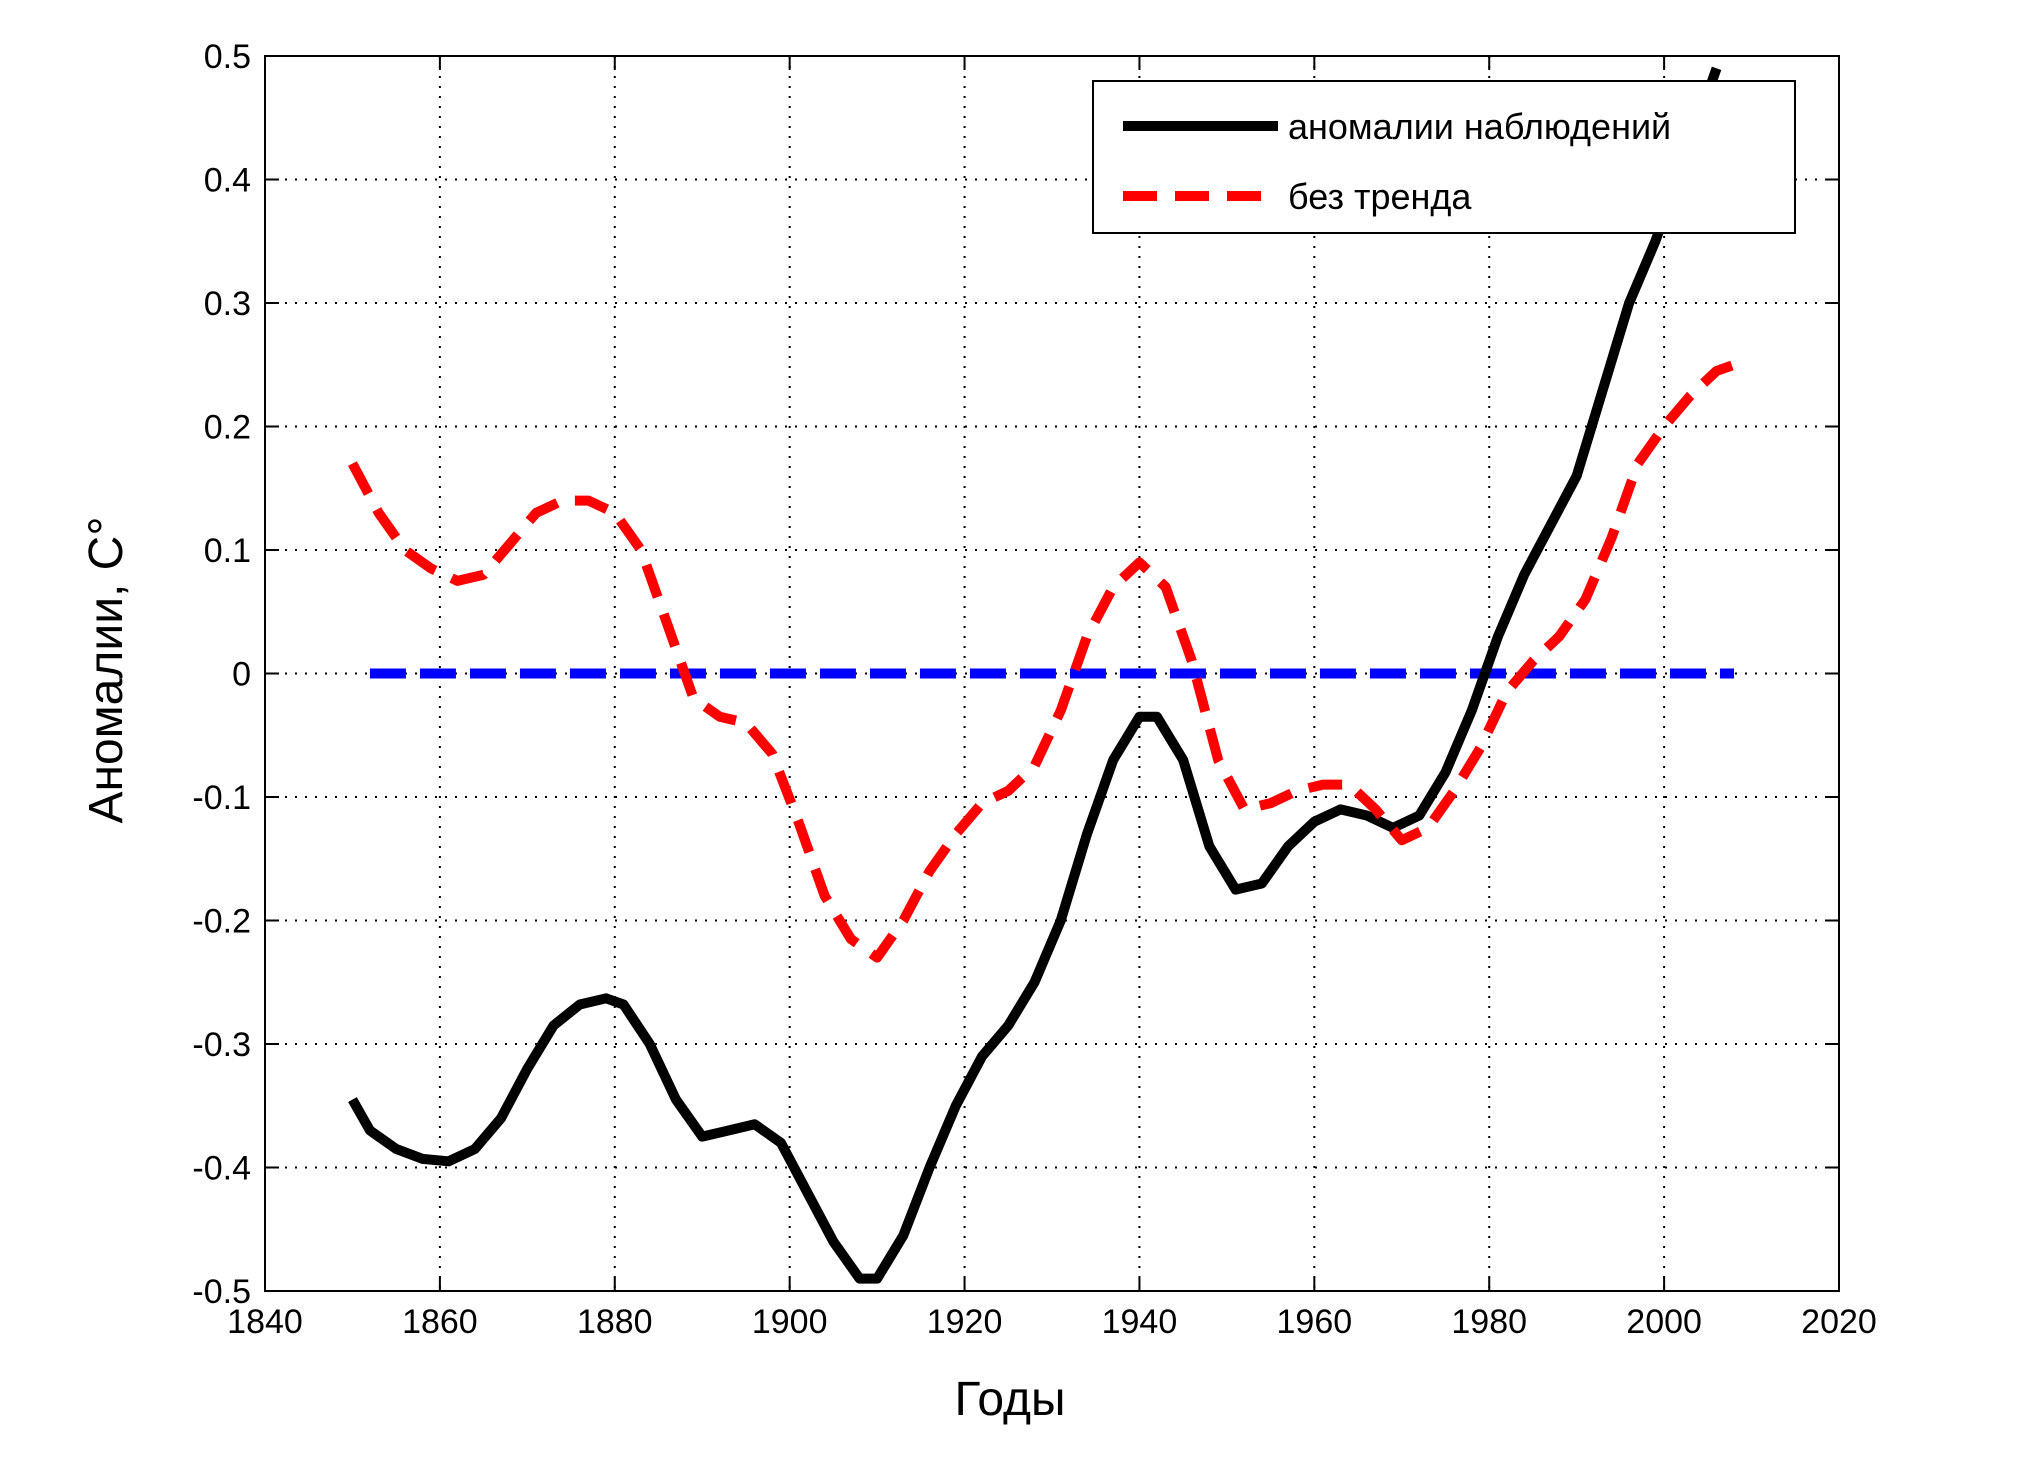 The width and height of the screenshot is (2020, 1457). I want to click on x-tick-label: 1900, so click(790, 1322).